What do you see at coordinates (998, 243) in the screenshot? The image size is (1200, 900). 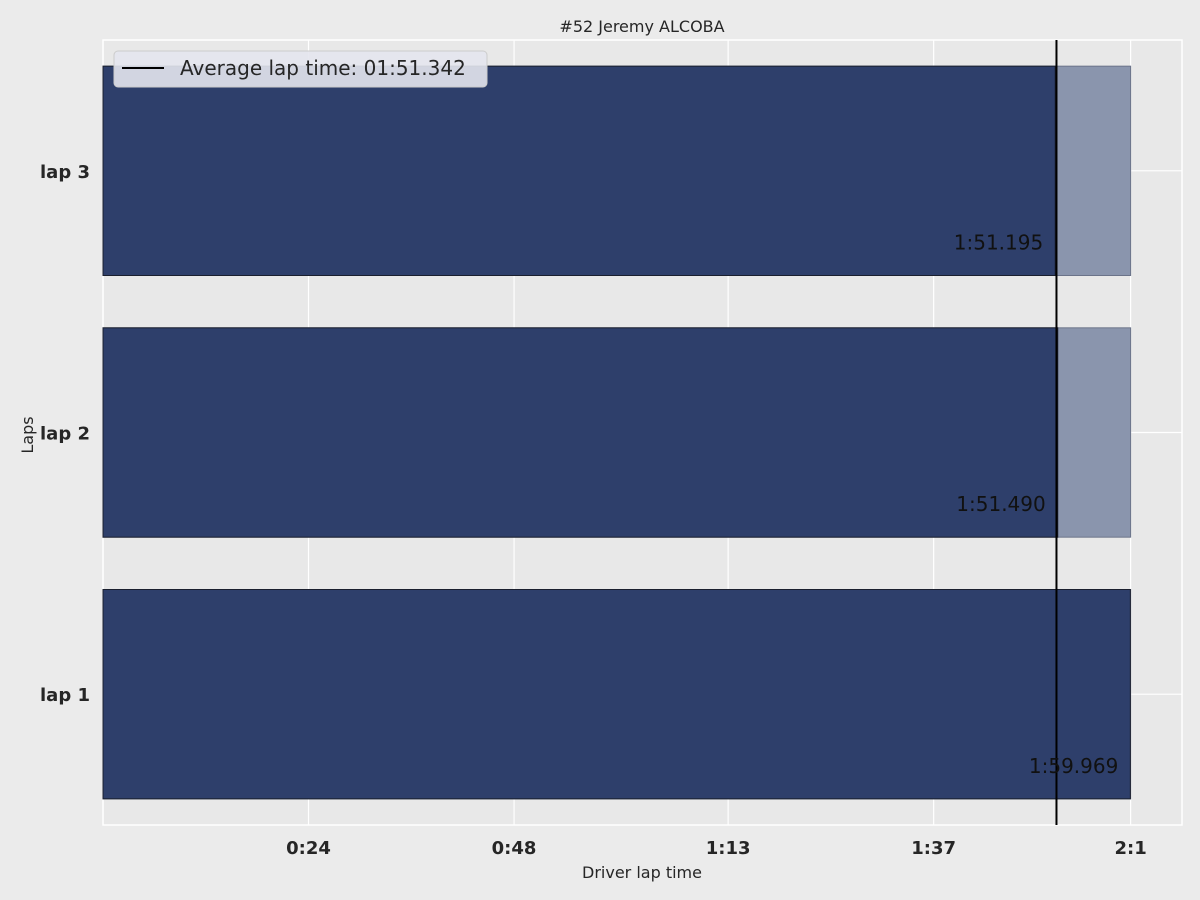 I see `bar-value-label: 1:51.195` at bounding box center [998, 243].